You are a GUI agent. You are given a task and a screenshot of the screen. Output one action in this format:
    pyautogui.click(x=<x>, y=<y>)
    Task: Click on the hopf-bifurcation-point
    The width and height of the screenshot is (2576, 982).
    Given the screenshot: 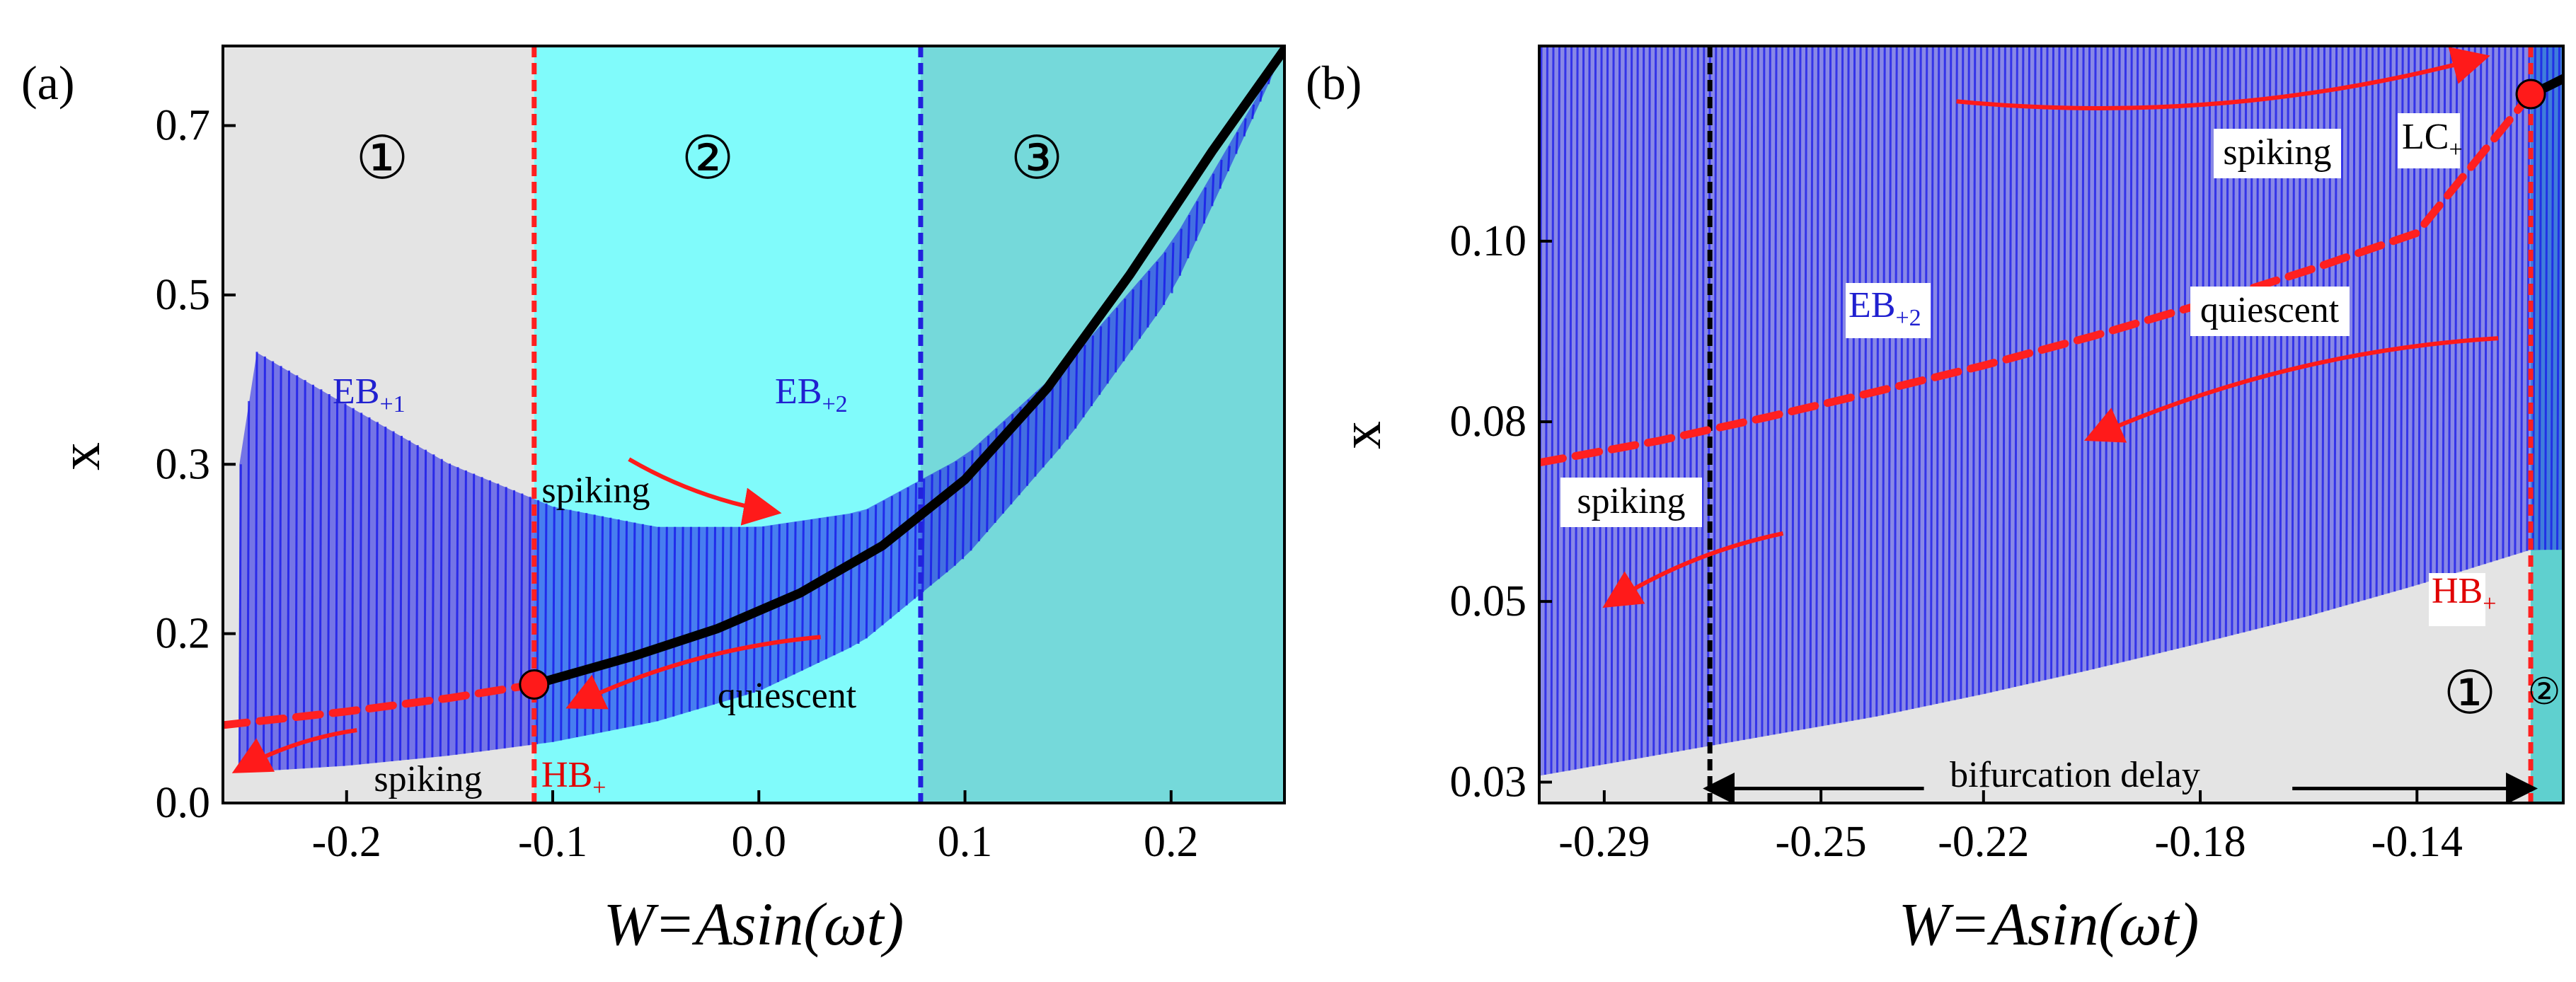 What is the action you would take?
    pyautogui.click(x=535, y=684)
    